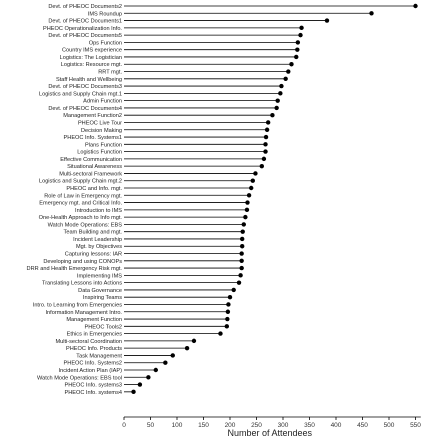 The height and width of the screenshot is (440, 422). Describe the element at coordinates (99, 356) in the screenshot. I see `category-label: Task Management` at that location.